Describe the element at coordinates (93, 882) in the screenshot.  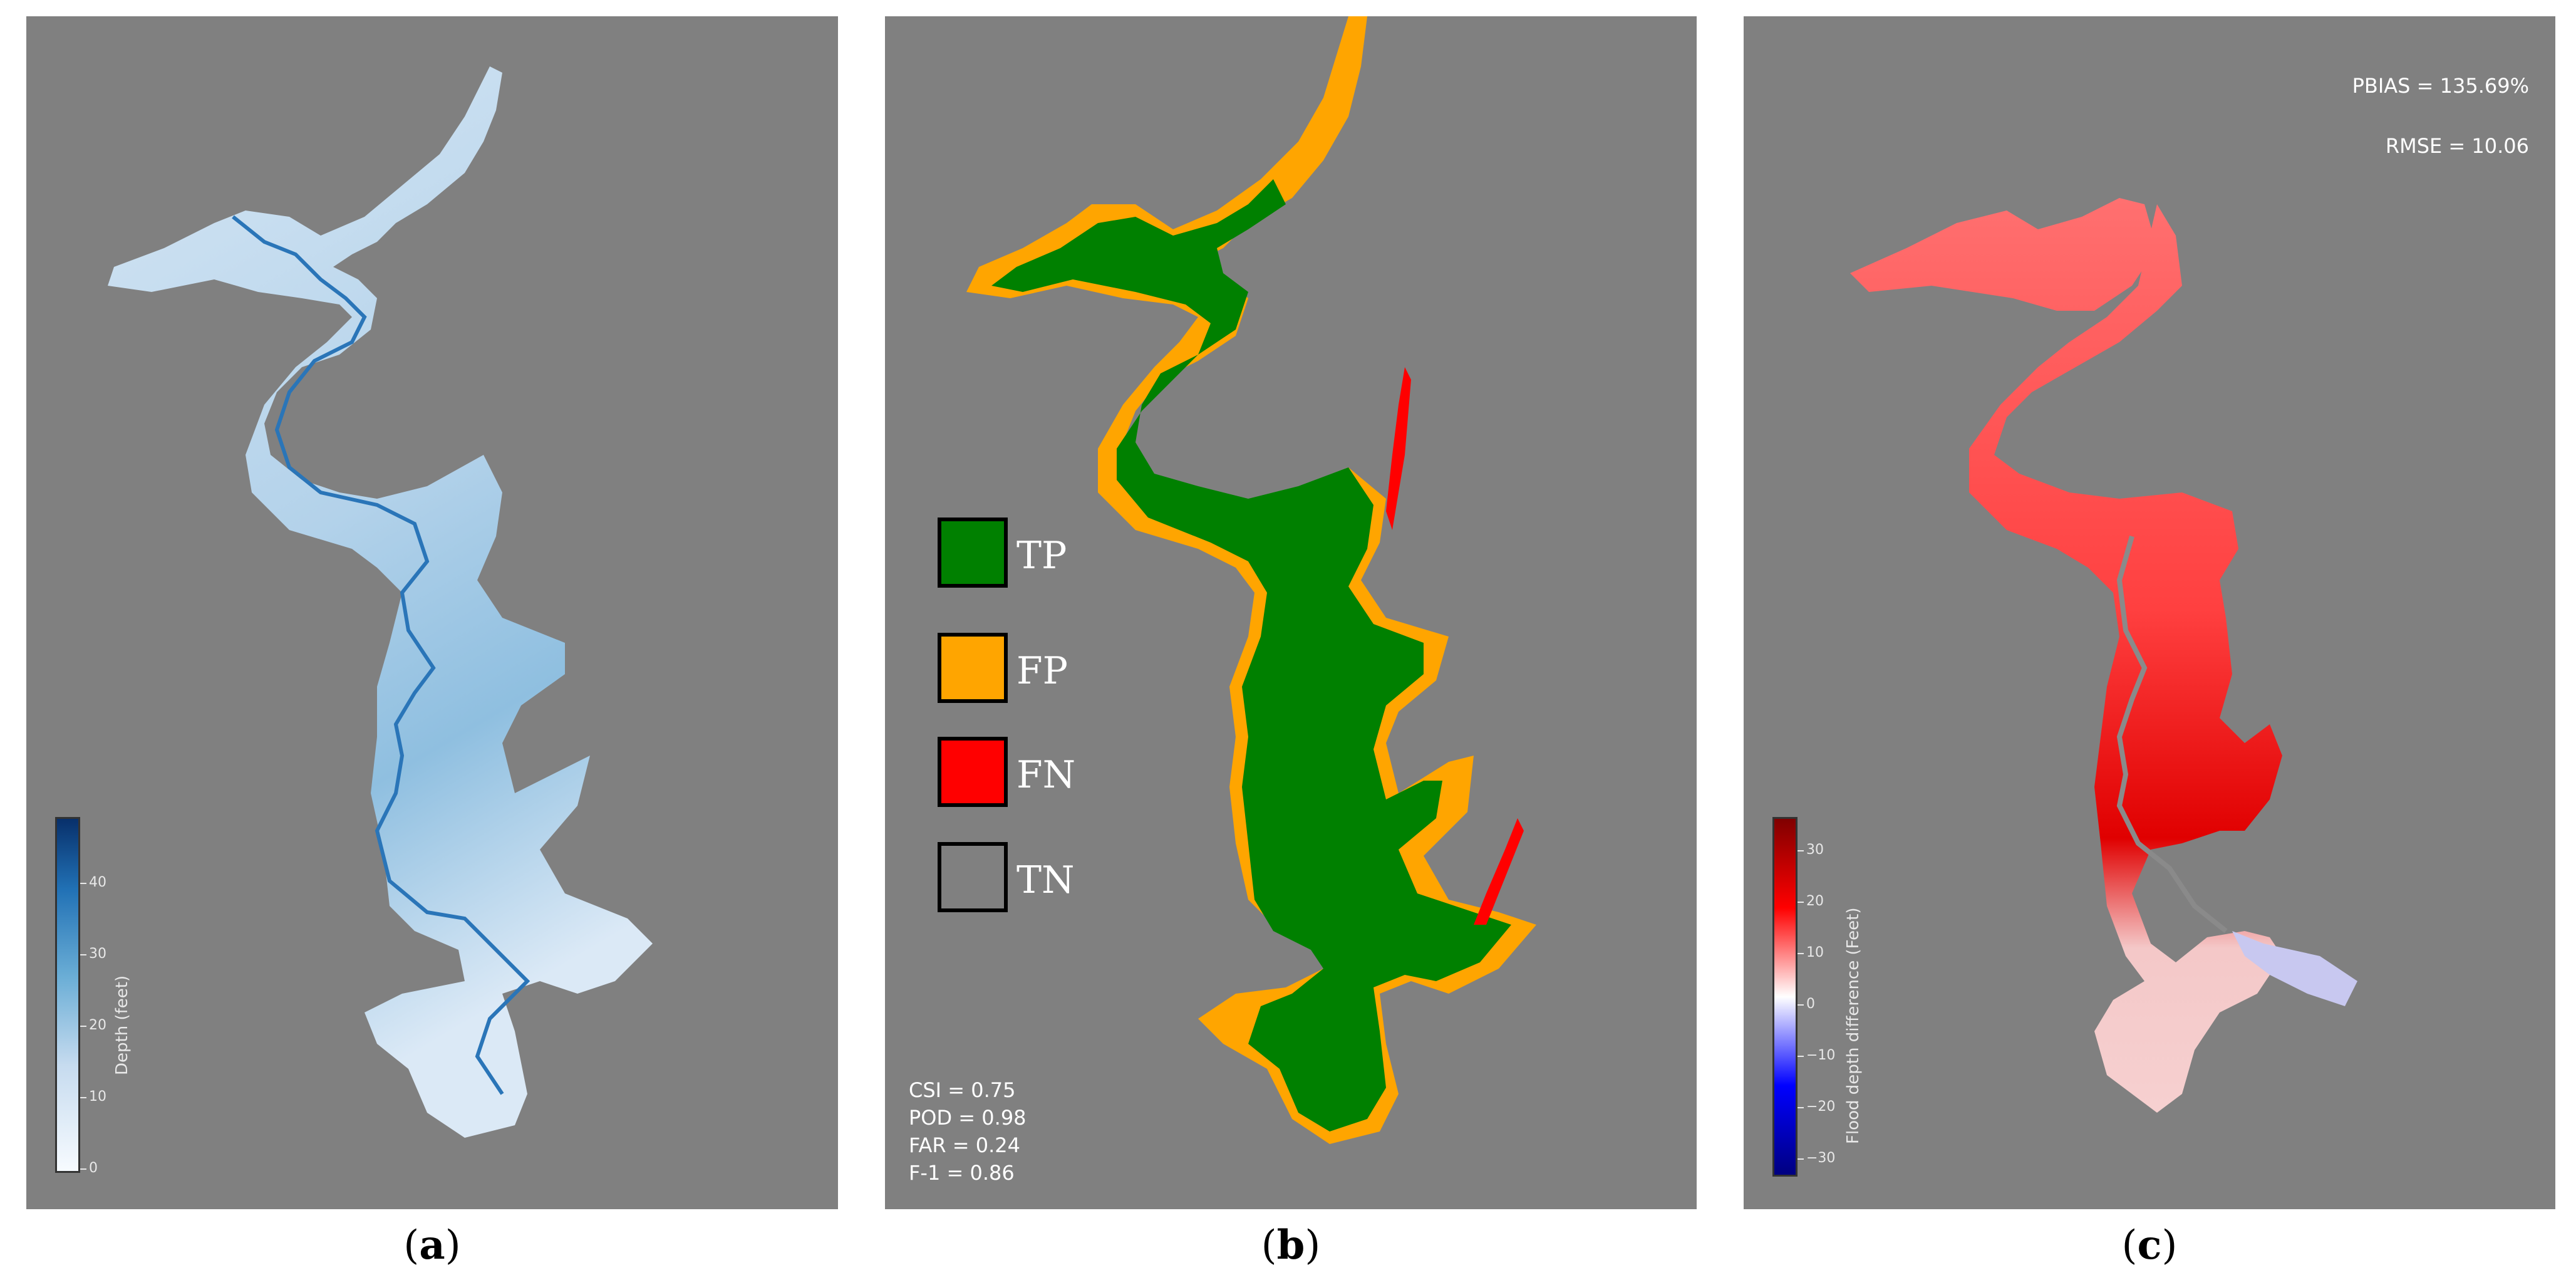
I see `colorbar-tick: 40` at that location.